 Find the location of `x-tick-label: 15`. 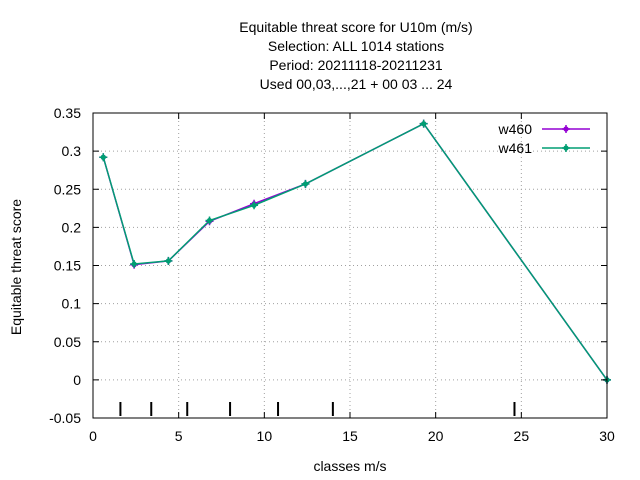

x-tick-label: 15 is located at coordinates (350, 436).